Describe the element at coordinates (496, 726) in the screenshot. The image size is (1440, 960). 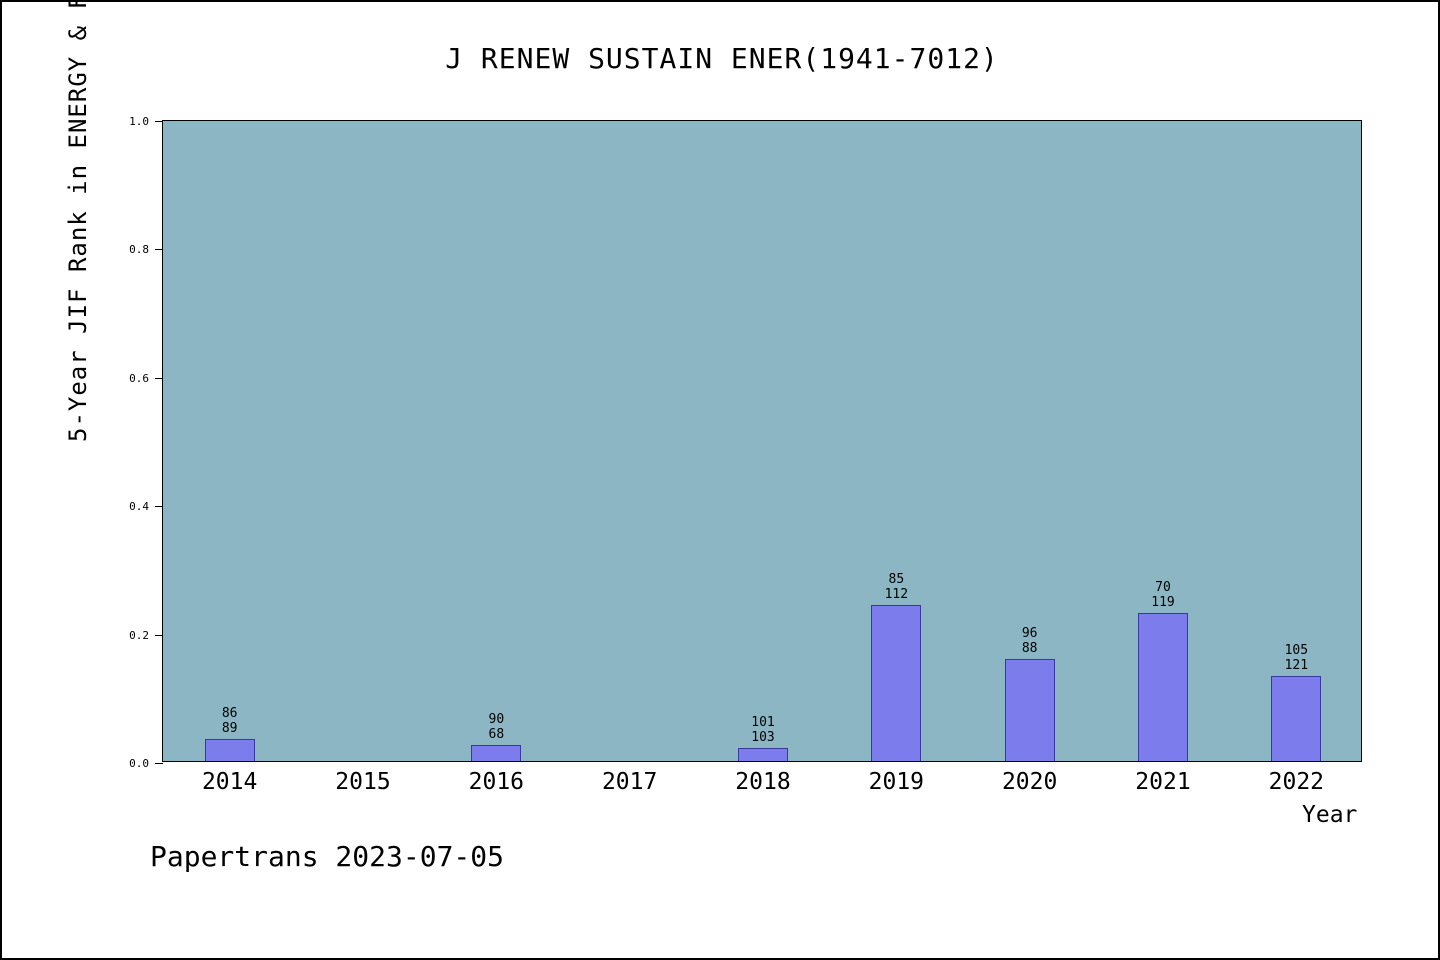
I see `bar-value-label: 90 68` at that location.